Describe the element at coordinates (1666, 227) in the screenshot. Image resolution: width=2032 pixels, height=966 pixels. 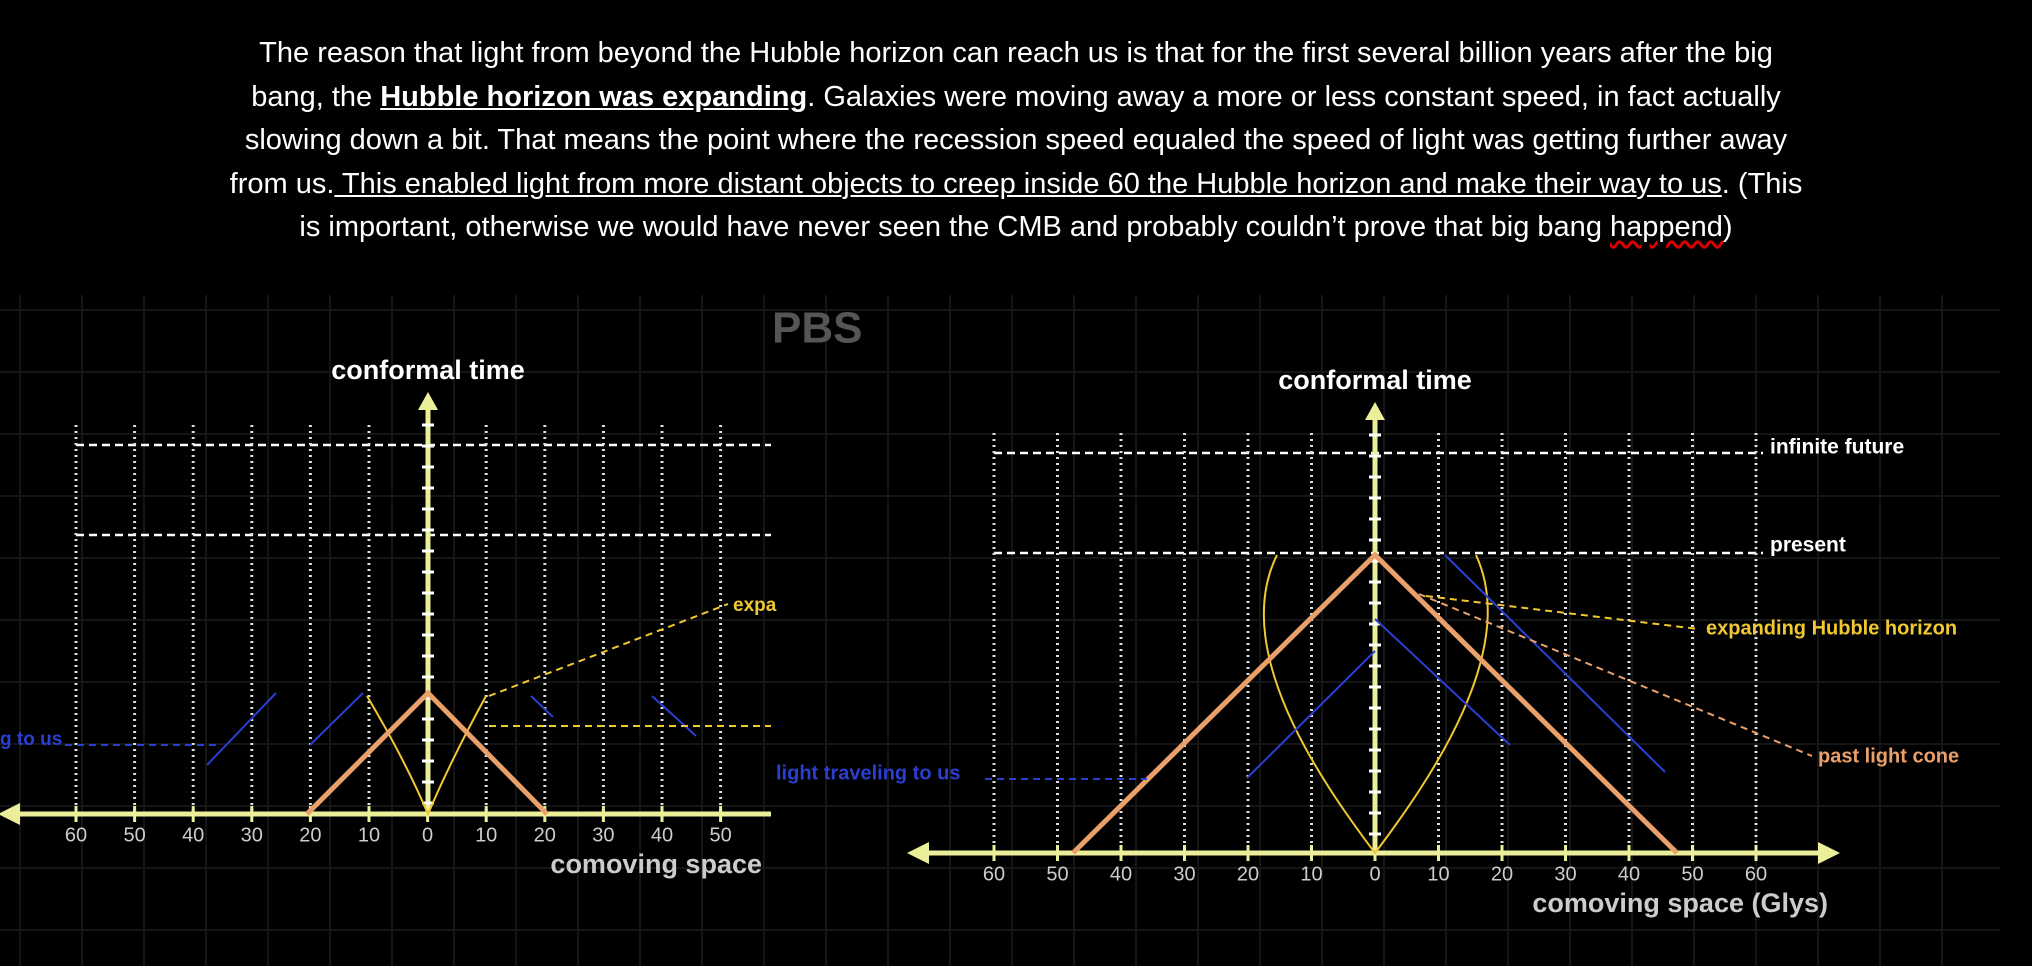
I see `misspelled-word: happend` at that location.